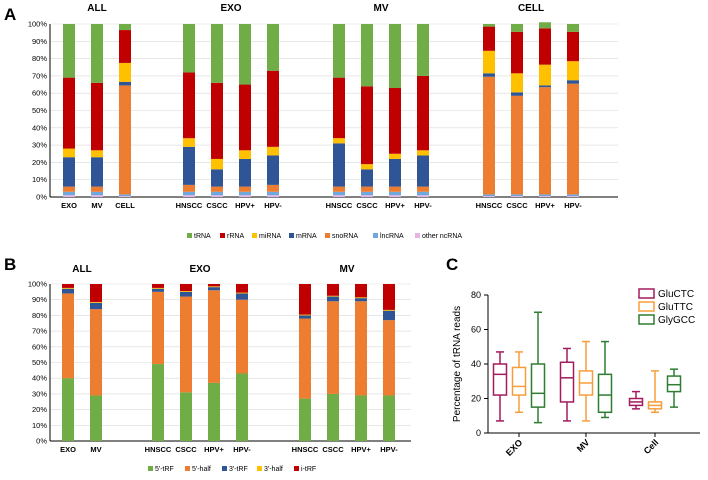 This screenshot has width=708, height=480. Describe the element at coordinates (573, 205) in the screenshot. I see `x-category-label: HPV-` at that location.